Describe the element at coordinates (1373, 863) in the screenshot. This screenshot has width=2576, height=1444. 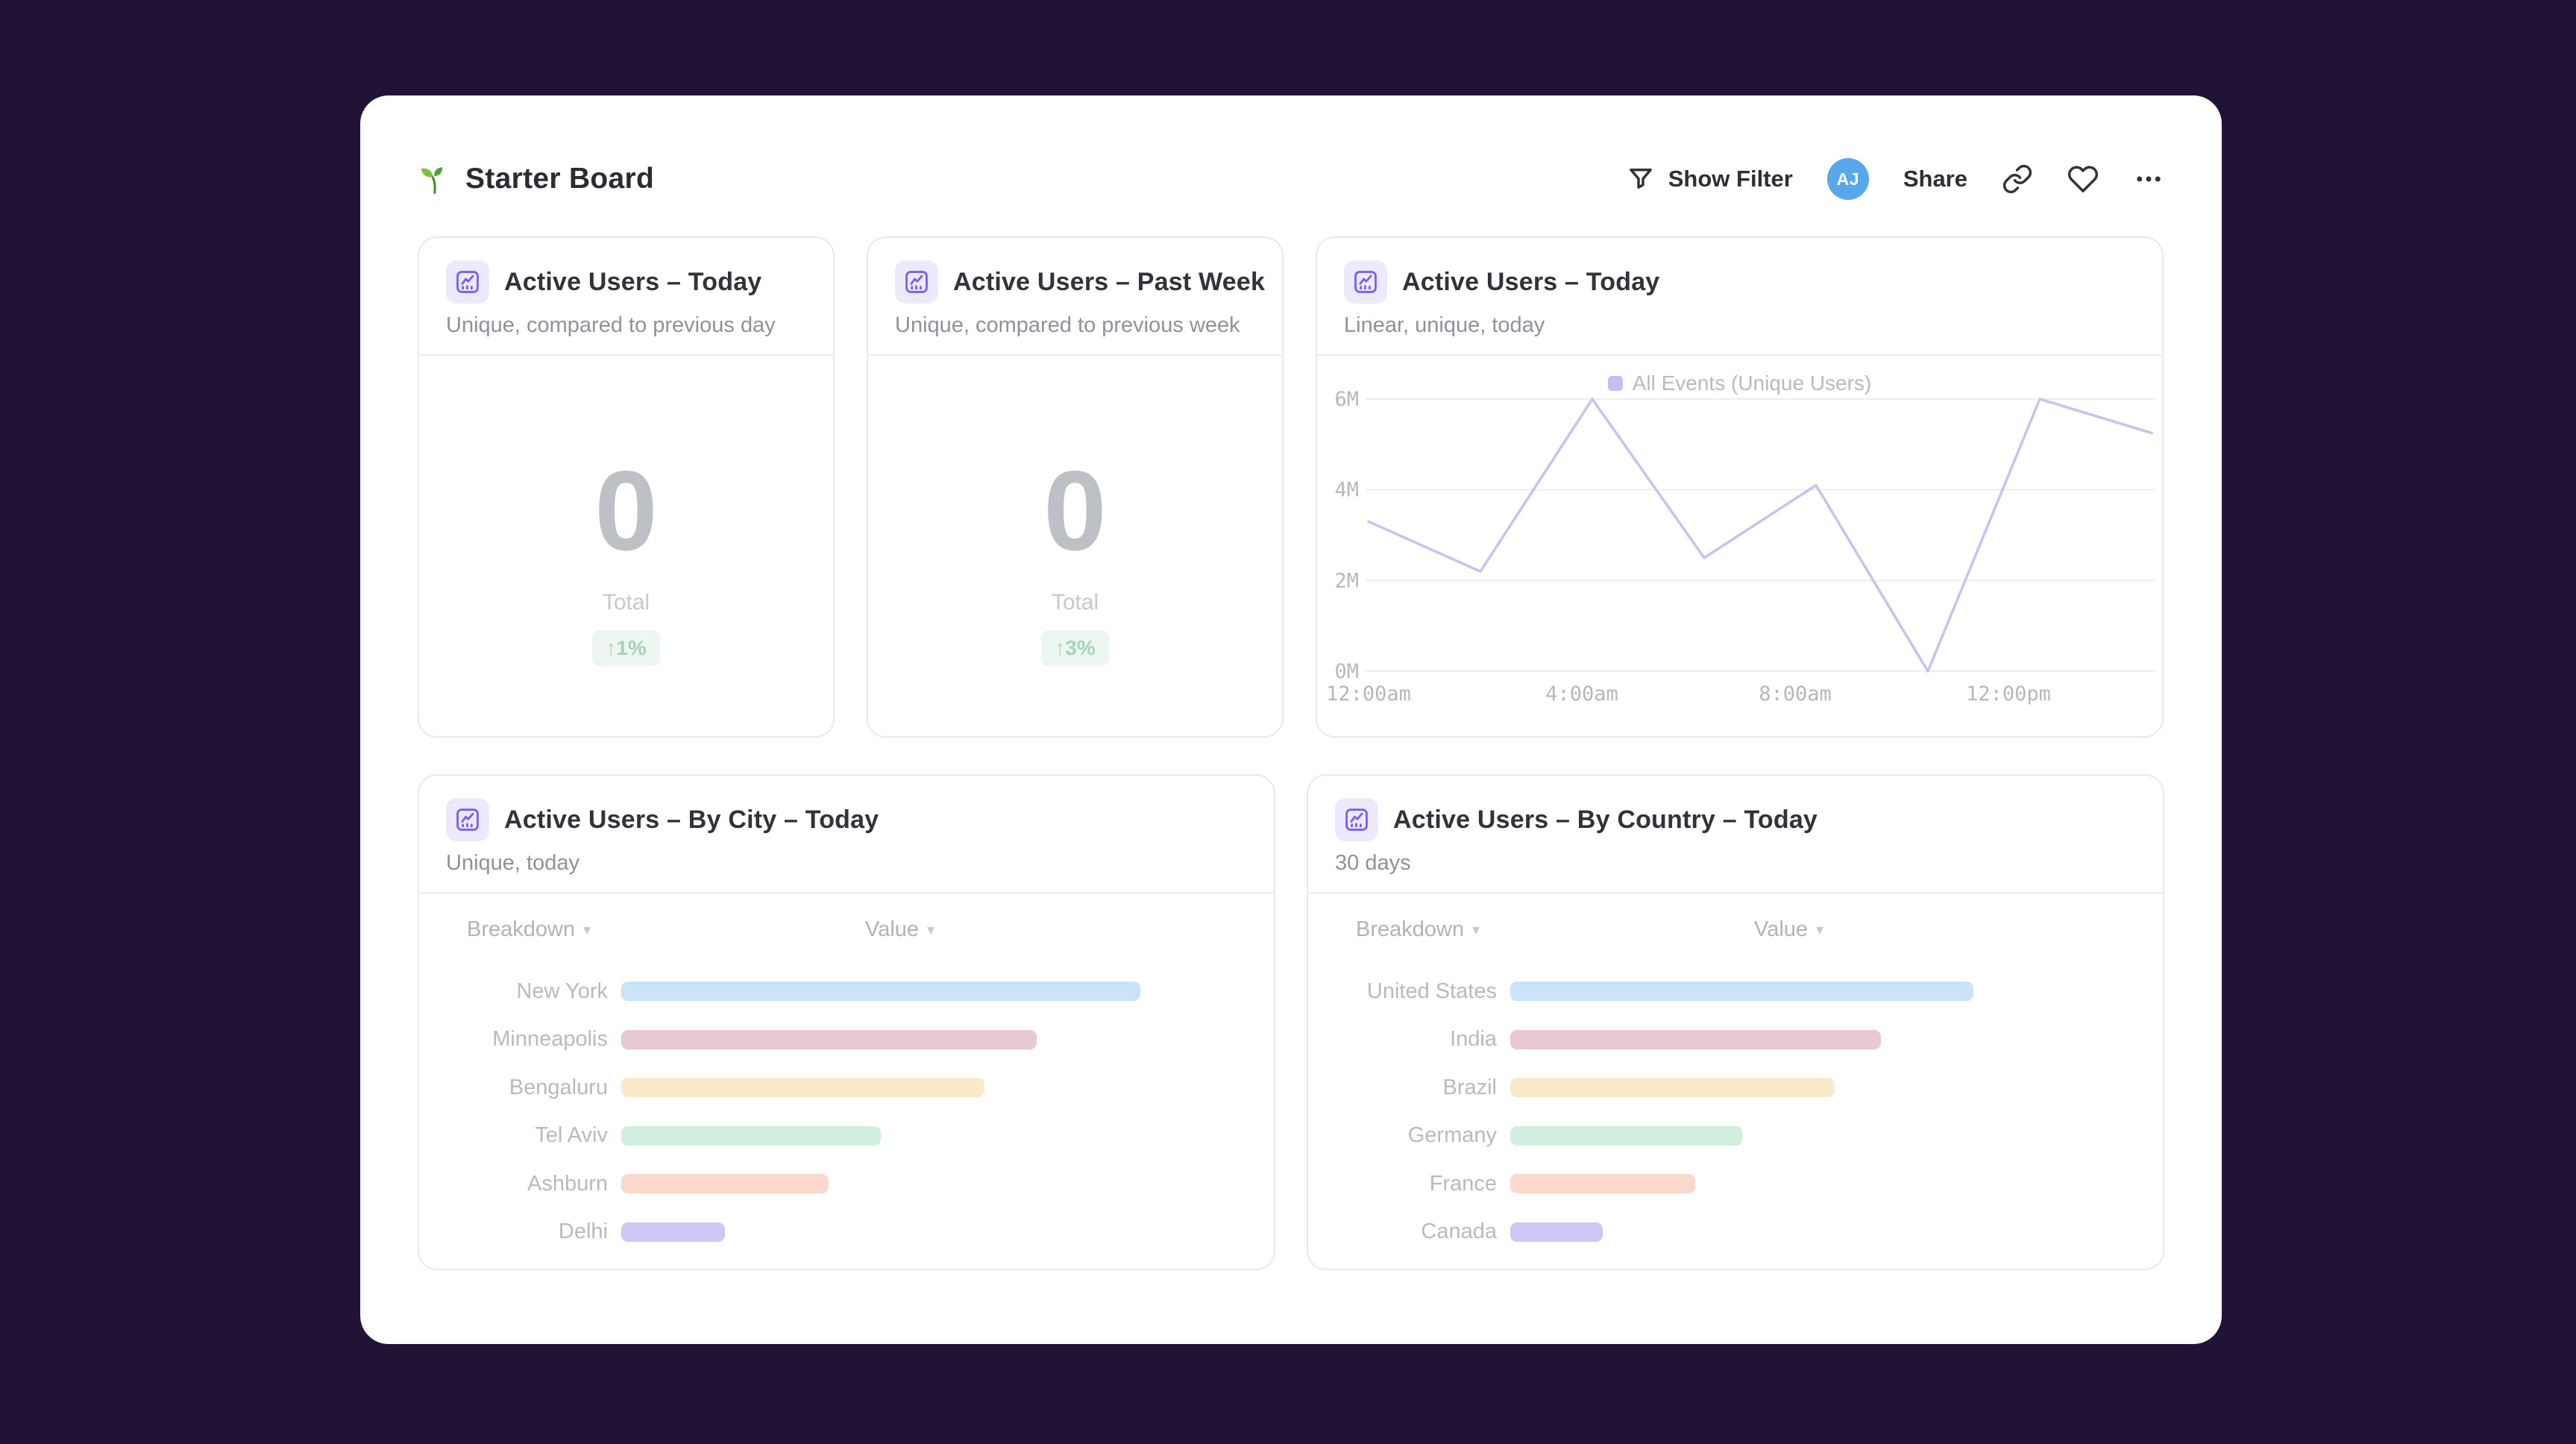
I see `card-subtitle: 30 days` at that location.